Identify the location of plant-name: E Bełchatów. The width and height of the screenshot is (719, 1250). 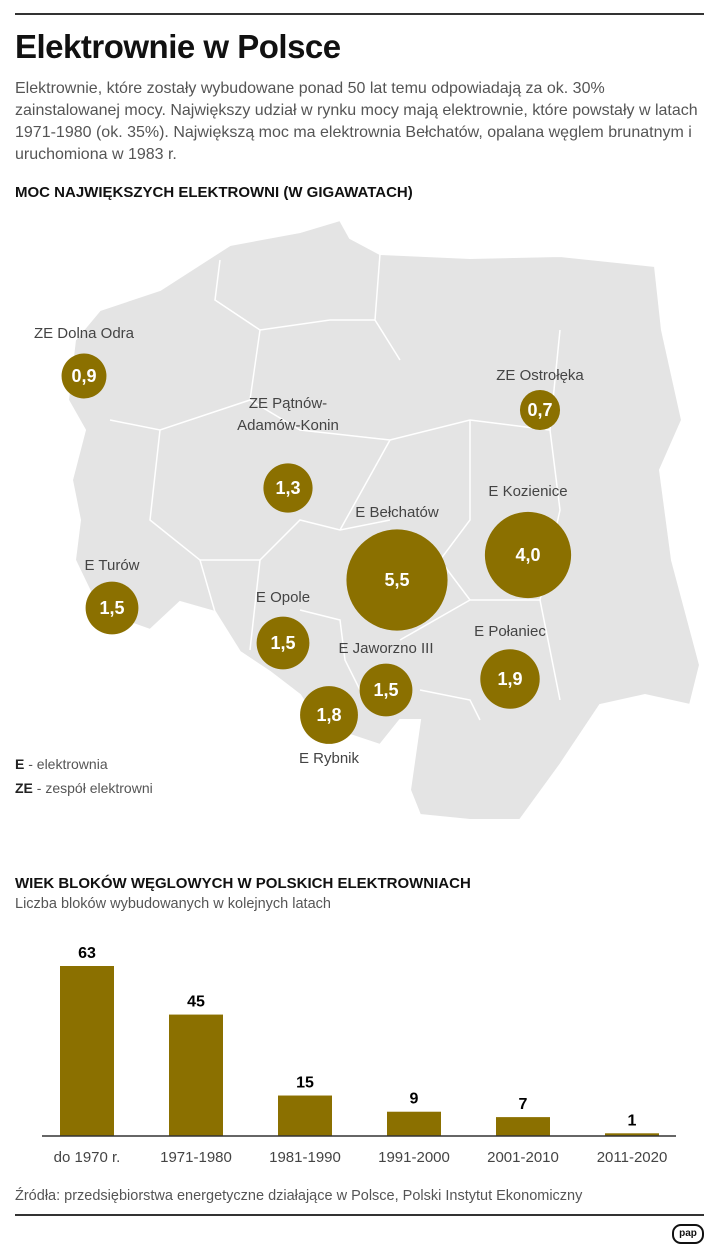
(397, 512).